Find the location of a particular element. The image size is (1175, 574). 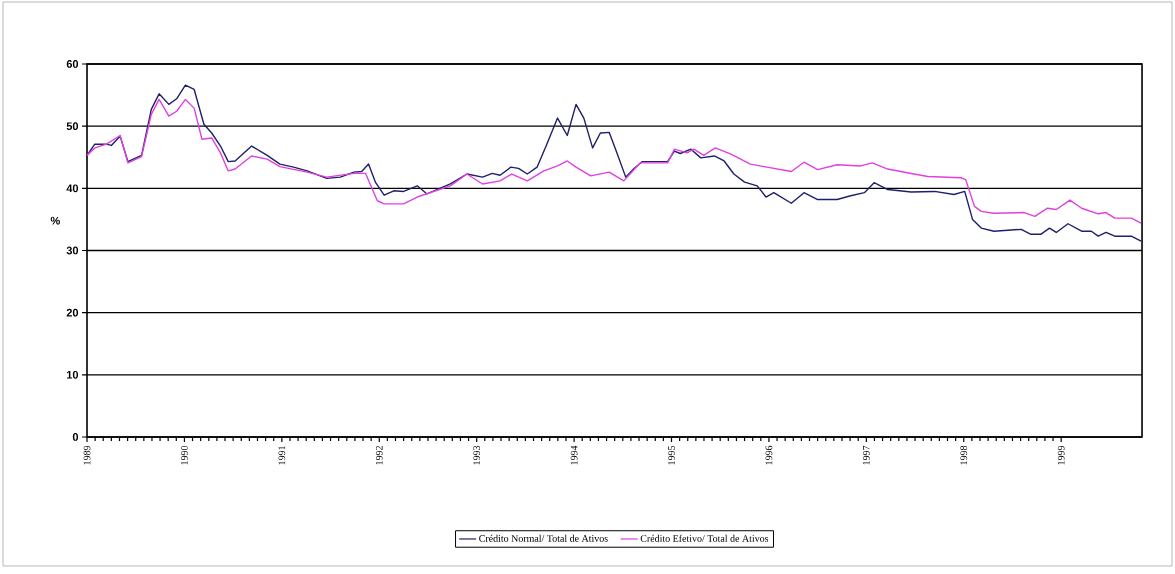

x-tick-label: 1997 is located at coordinates (866, 455).